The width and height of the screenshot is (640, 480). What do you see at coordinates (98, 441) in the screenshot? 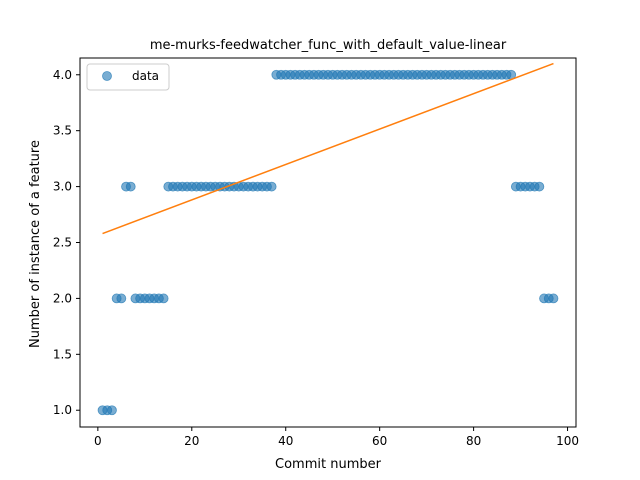
I see `x-tick-label: 0` at bounding box center [98, 441].